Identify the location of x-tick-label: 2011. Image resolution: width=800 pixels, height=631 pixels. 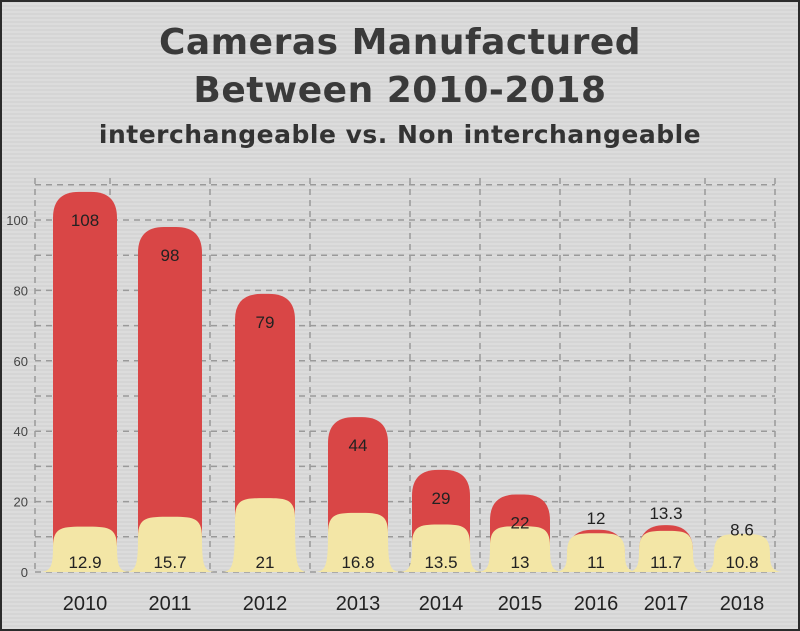
(169, 604).